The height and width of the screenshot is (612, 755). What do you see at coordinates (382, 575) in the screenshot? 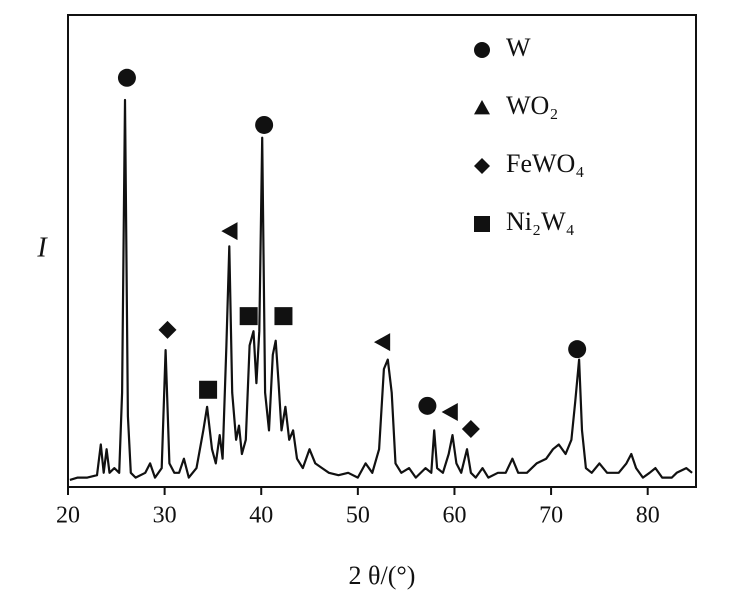
I see `x-axis-label: 2 θ/(°)` at bounding box center [382, 575].